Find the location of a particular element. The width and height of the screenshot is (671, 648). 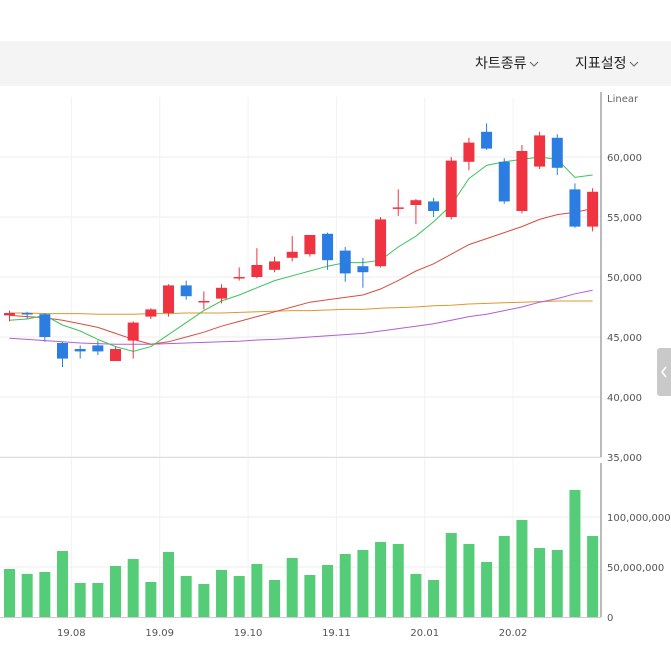

panel-collapse-handle is located at coordinates (664, 372).